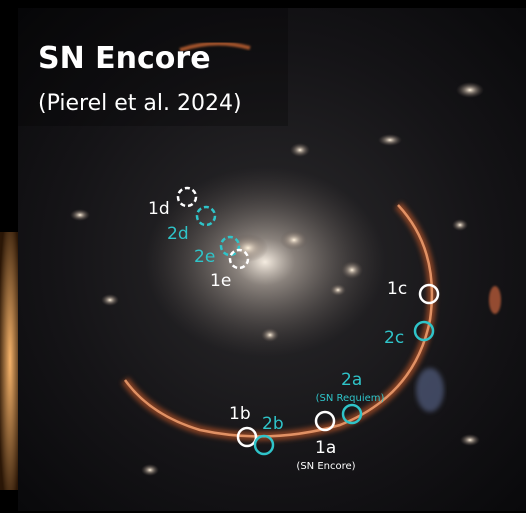 The image size is (526, 513). Describe the element at coordinates (240, 414) in the screenshot. I see `marker-label: 1b` at that location.